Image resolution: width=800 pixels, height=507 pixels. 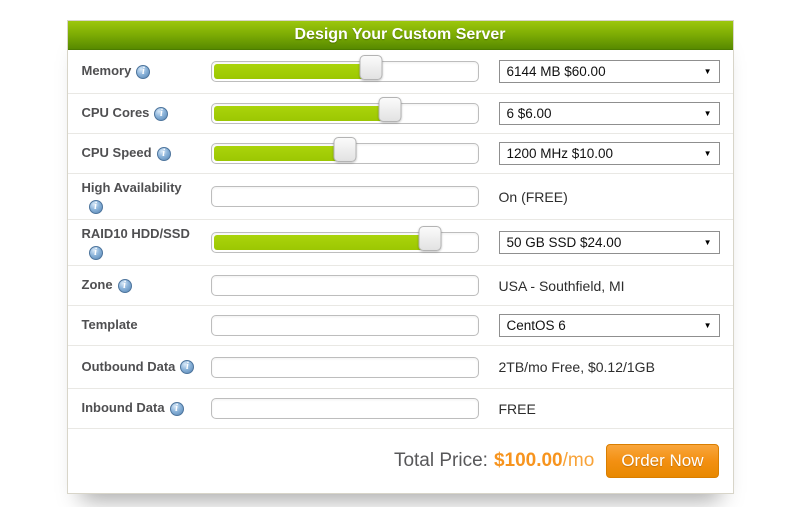 I want to click on row-inbound-data: Inbound Data FREE, so click(x=400, y=409).